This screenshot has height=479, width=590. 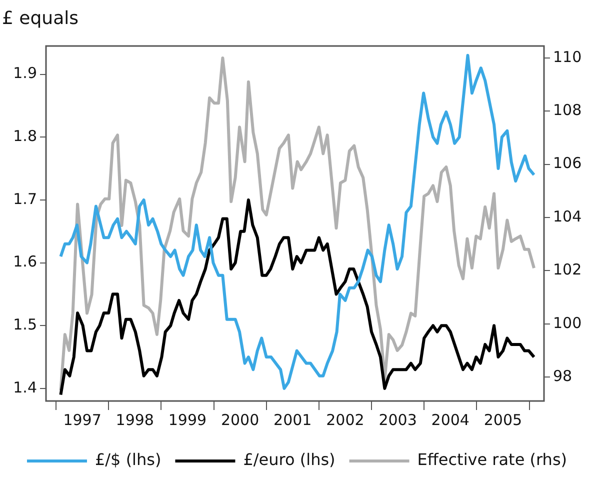 What do you see at coordinates (25, 261) in the screenshot?
I see `y-tick-label: 1.6` at bounding box center [25, 261].